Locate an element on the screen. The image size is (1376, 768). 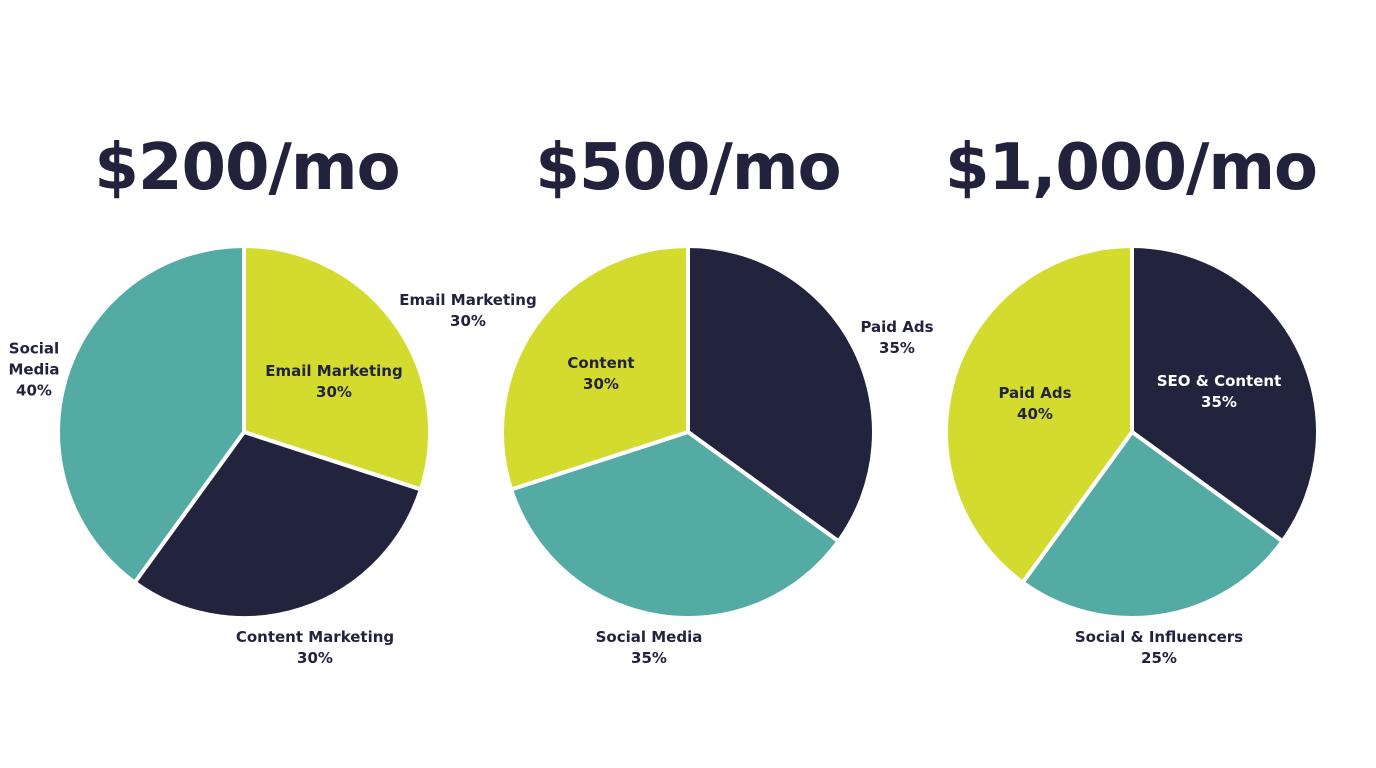
label-text: Media is located at coordinates (34, 369).